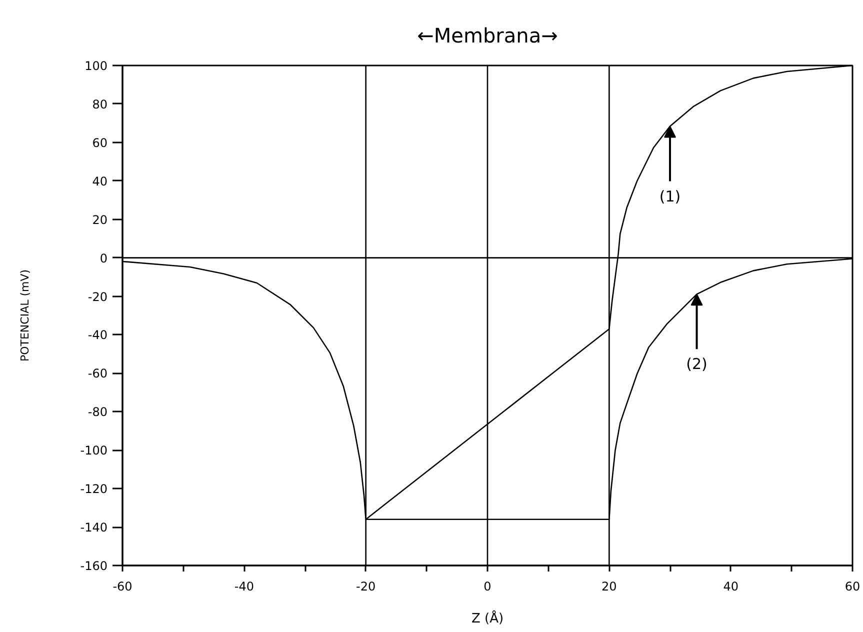  What do you see at coordinates (100, 104) in the screenshot?
I see `y-tick-label: 80` at bounding box center [100, 104].